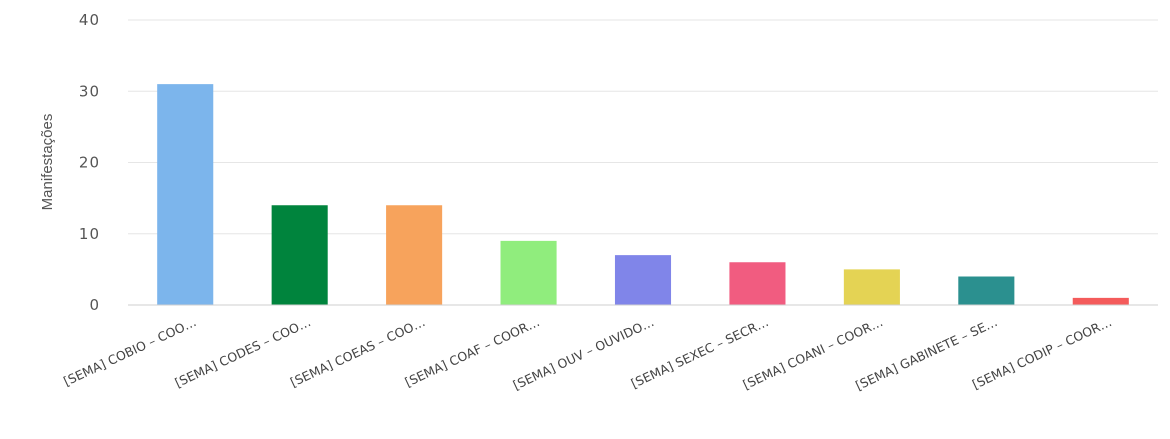 The image size is (1170, 439). I want to click on y-axis-ticks: 0 10 20 30 40, so click(89, 162).